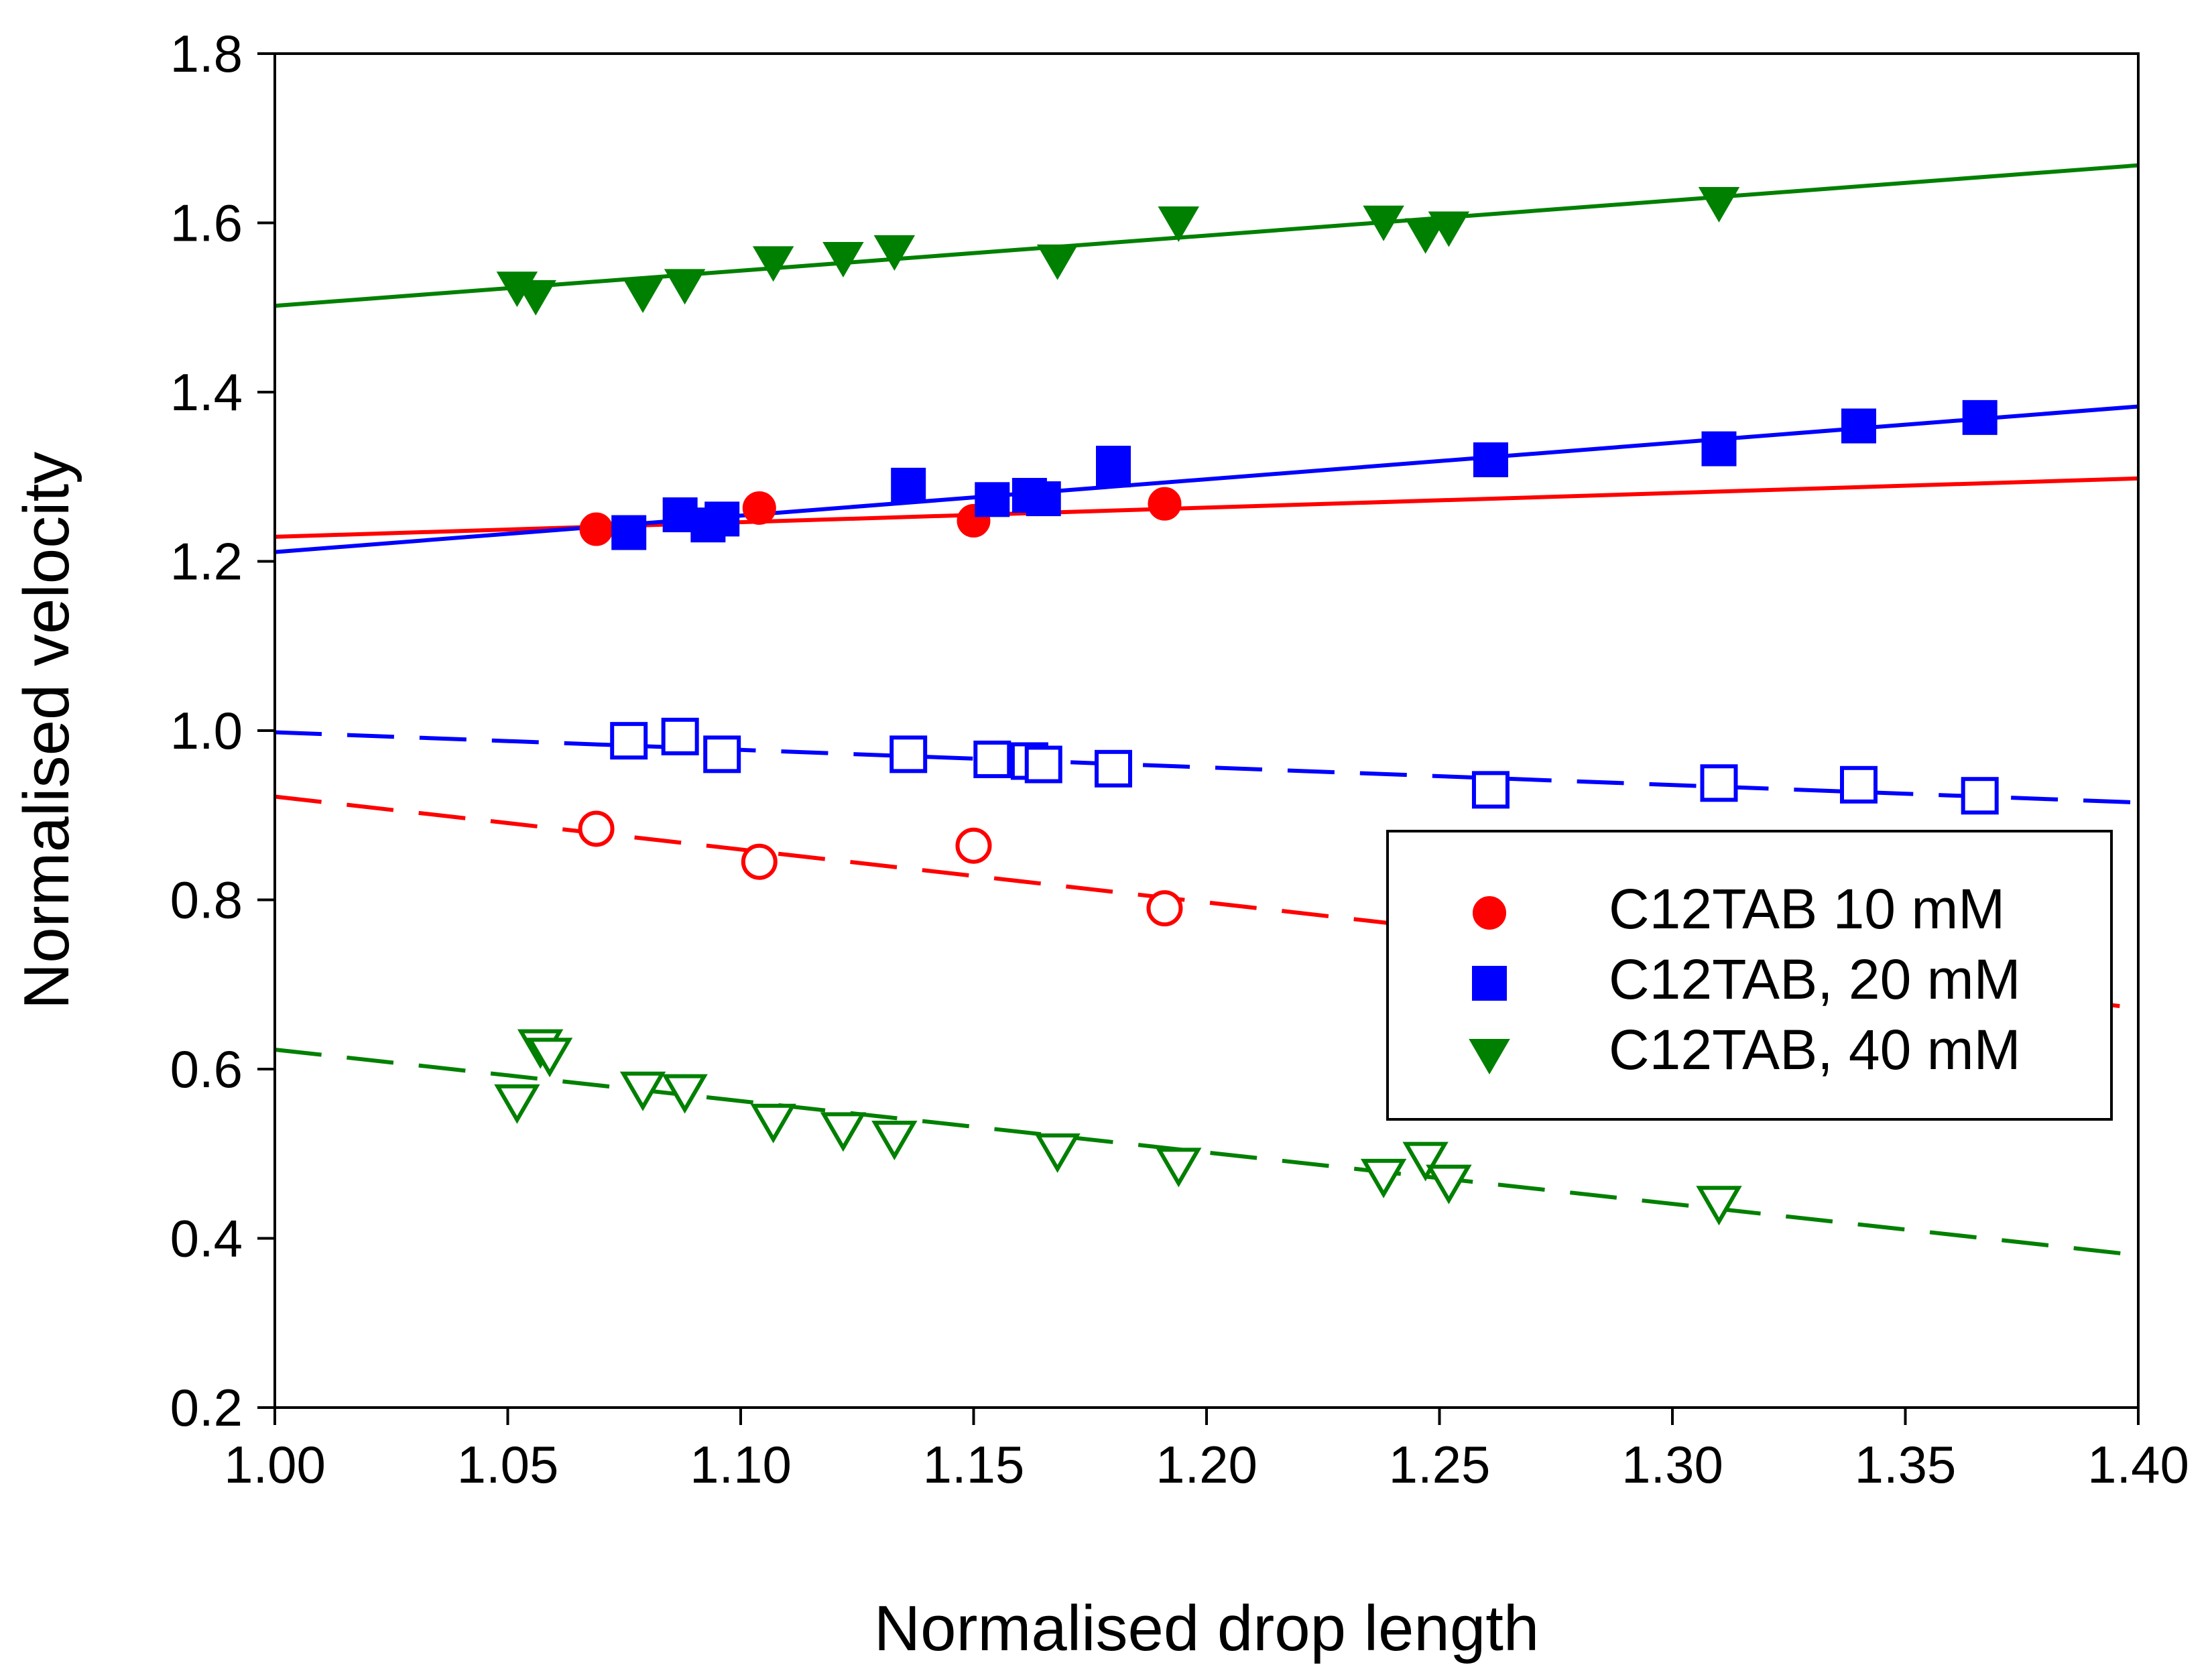  Describe the element at coordinates (741, 1464) in the screenshot. I see `x-tick-label: 1.10` at that location.